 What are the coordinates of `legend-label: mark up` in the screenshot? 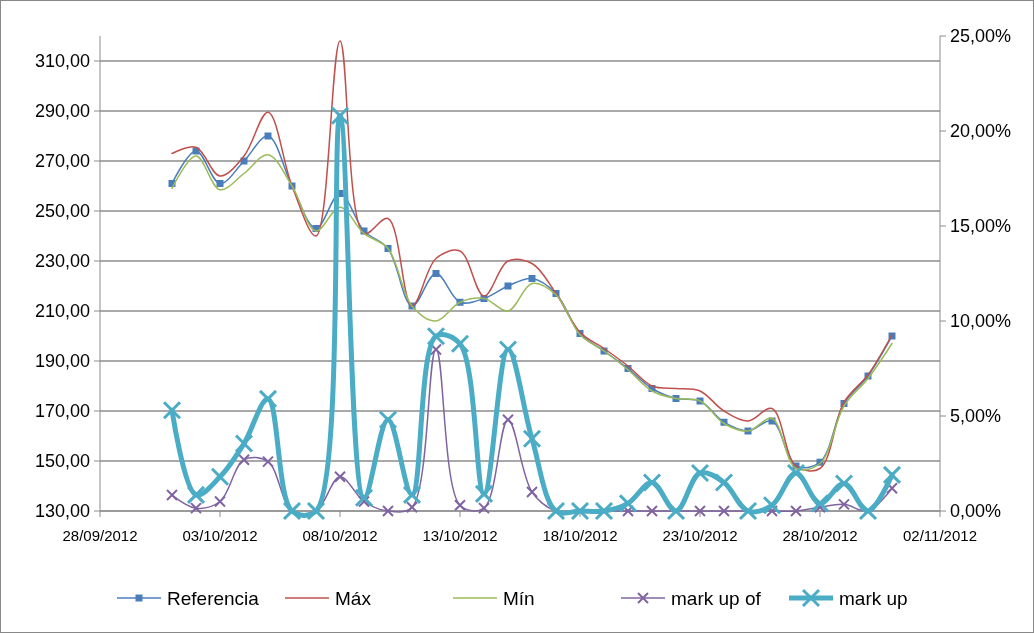 It's located at (873, 598).